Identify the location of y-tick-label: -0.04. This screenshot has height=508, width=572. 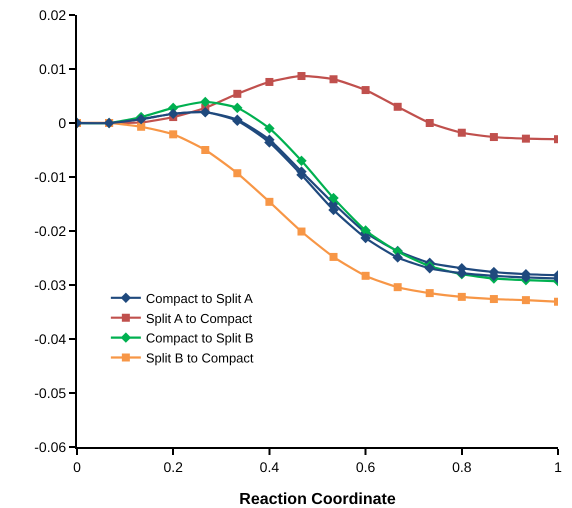
(50, 338).